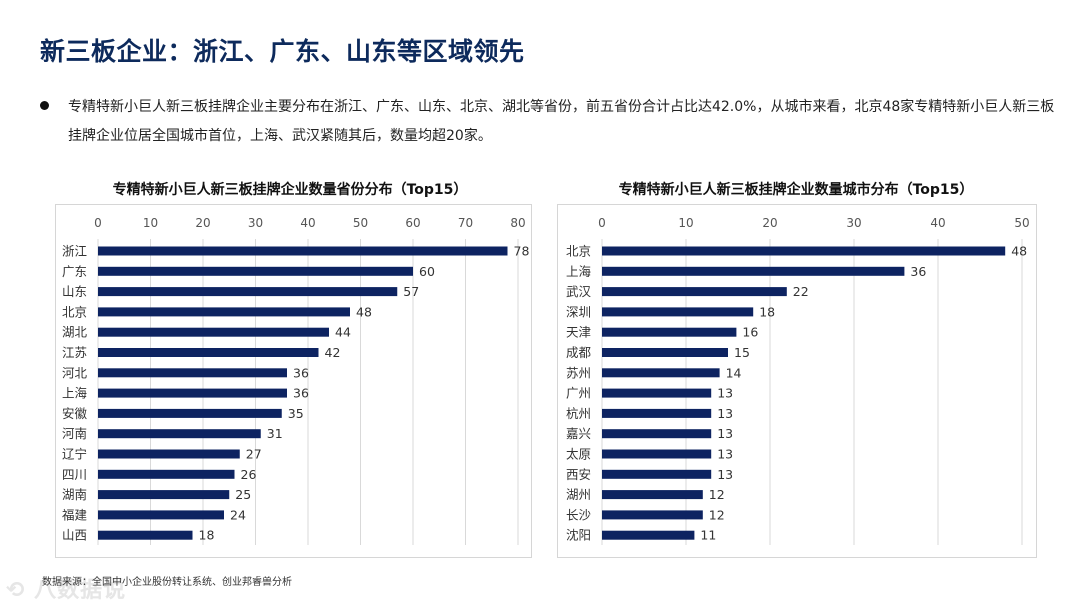  I want to click on value-label: 16, so click(750, 332).